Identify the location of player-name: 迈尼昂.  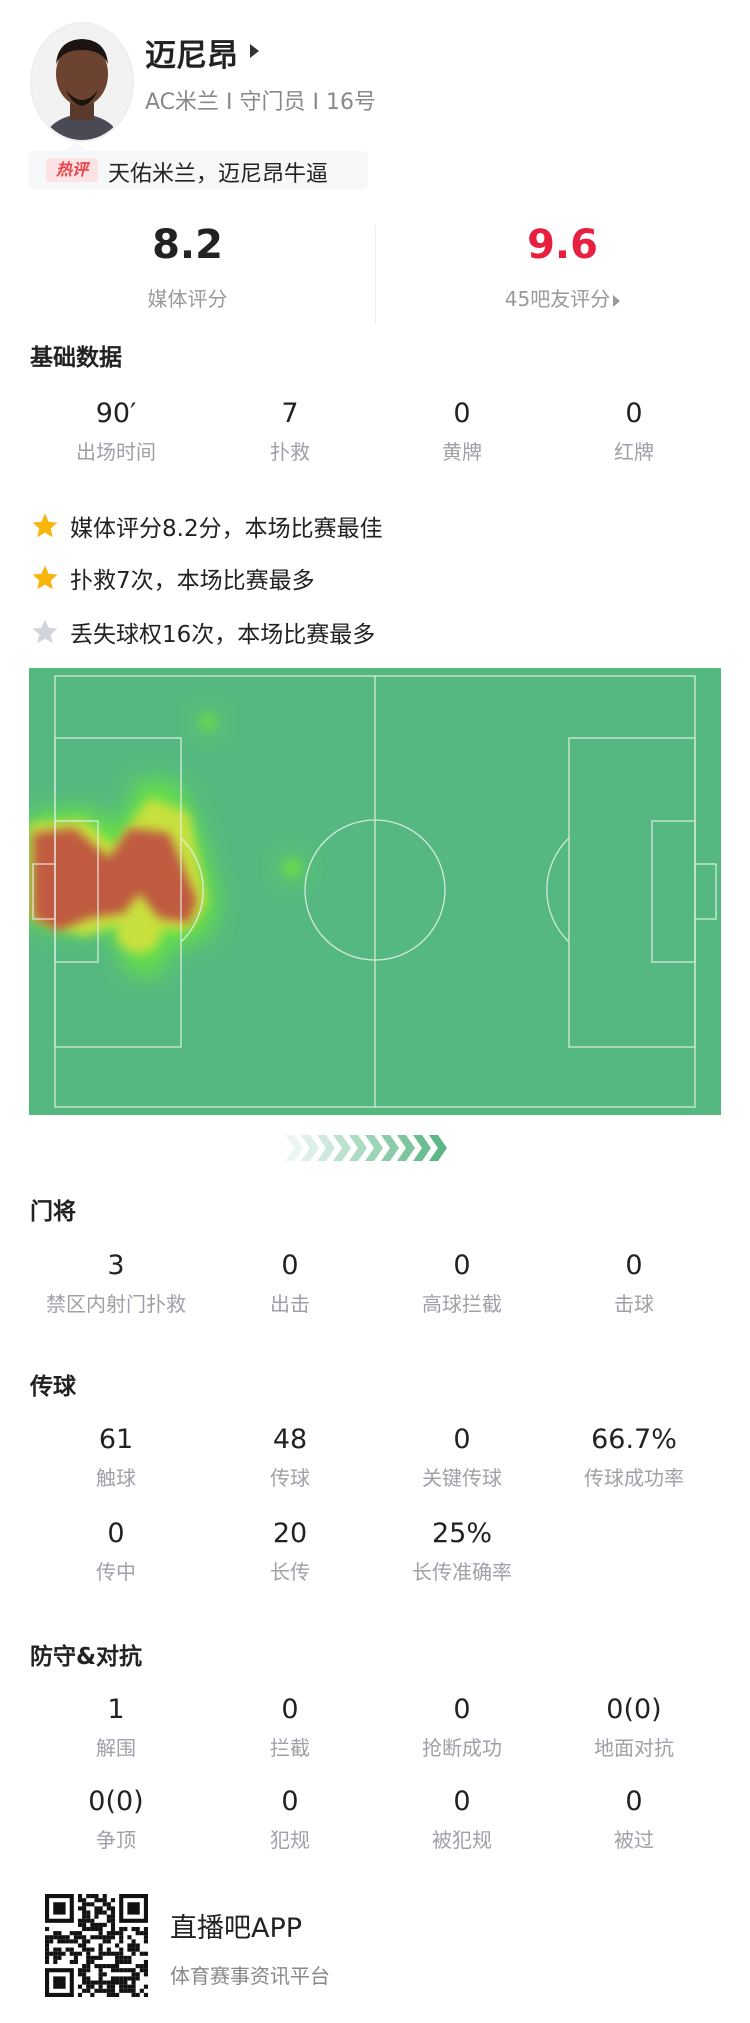
(191, 56).